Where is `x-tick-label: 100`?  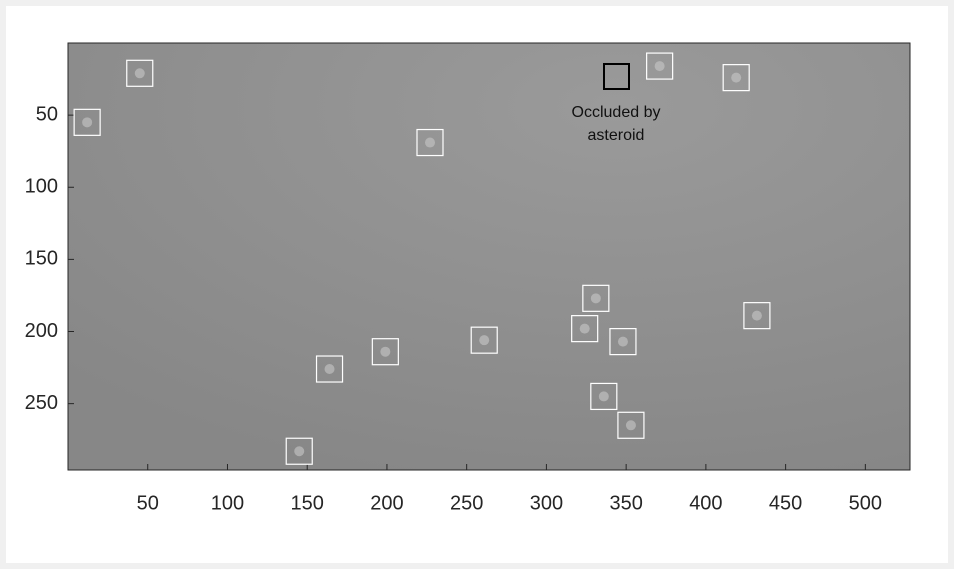 x-tick-label: 100 is located at coordinates (227, 503).